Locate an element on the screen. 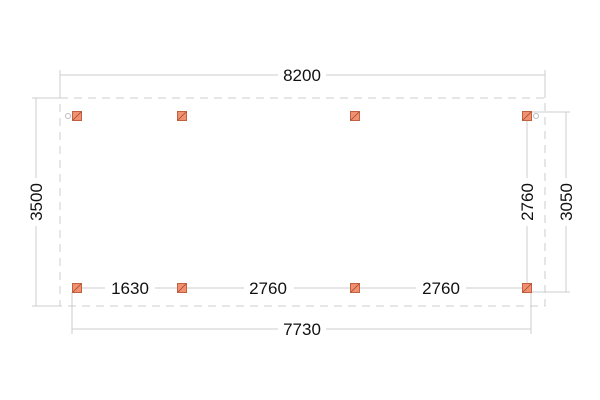 The image size is (600, 400). dimension-overall-depth: 3500 is located at coordinates (43, 202).